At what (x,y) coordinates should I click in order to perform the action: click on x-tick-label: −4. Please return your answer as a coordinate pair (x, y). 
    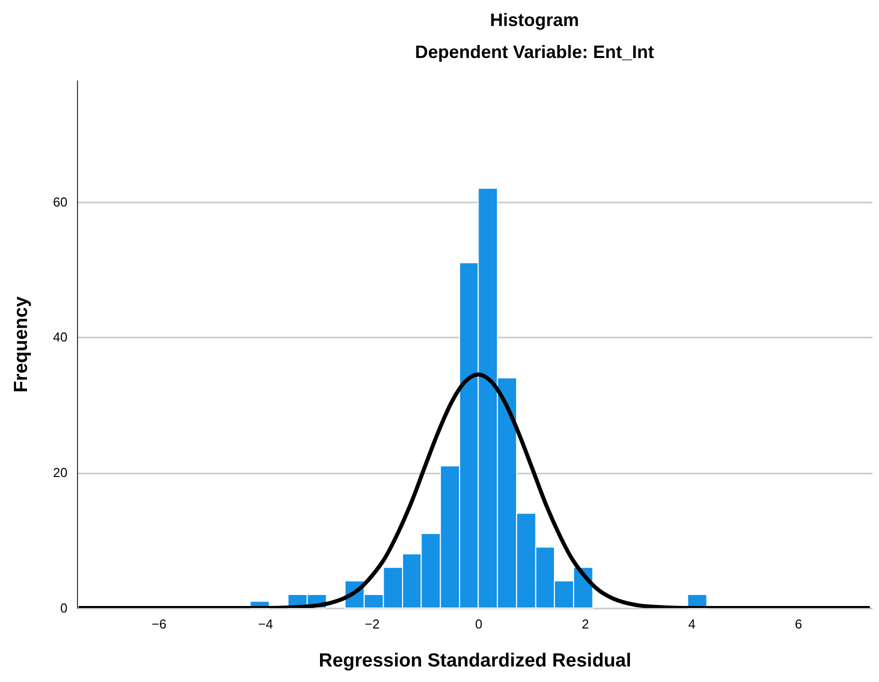
    Looking at the image, I should click on (266, 624).